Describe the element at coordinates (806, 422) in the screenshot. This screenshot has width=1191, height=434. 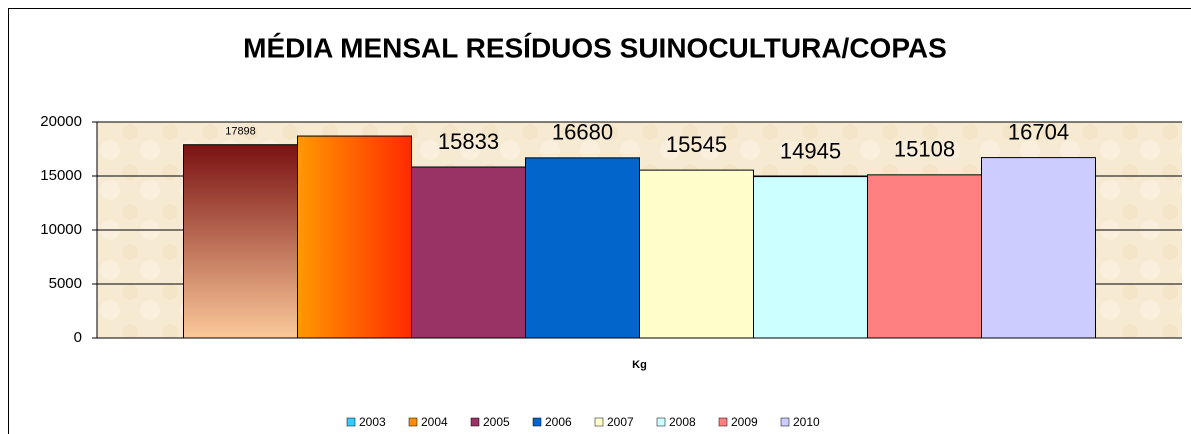
I see `legend-label: 2010` at that location.